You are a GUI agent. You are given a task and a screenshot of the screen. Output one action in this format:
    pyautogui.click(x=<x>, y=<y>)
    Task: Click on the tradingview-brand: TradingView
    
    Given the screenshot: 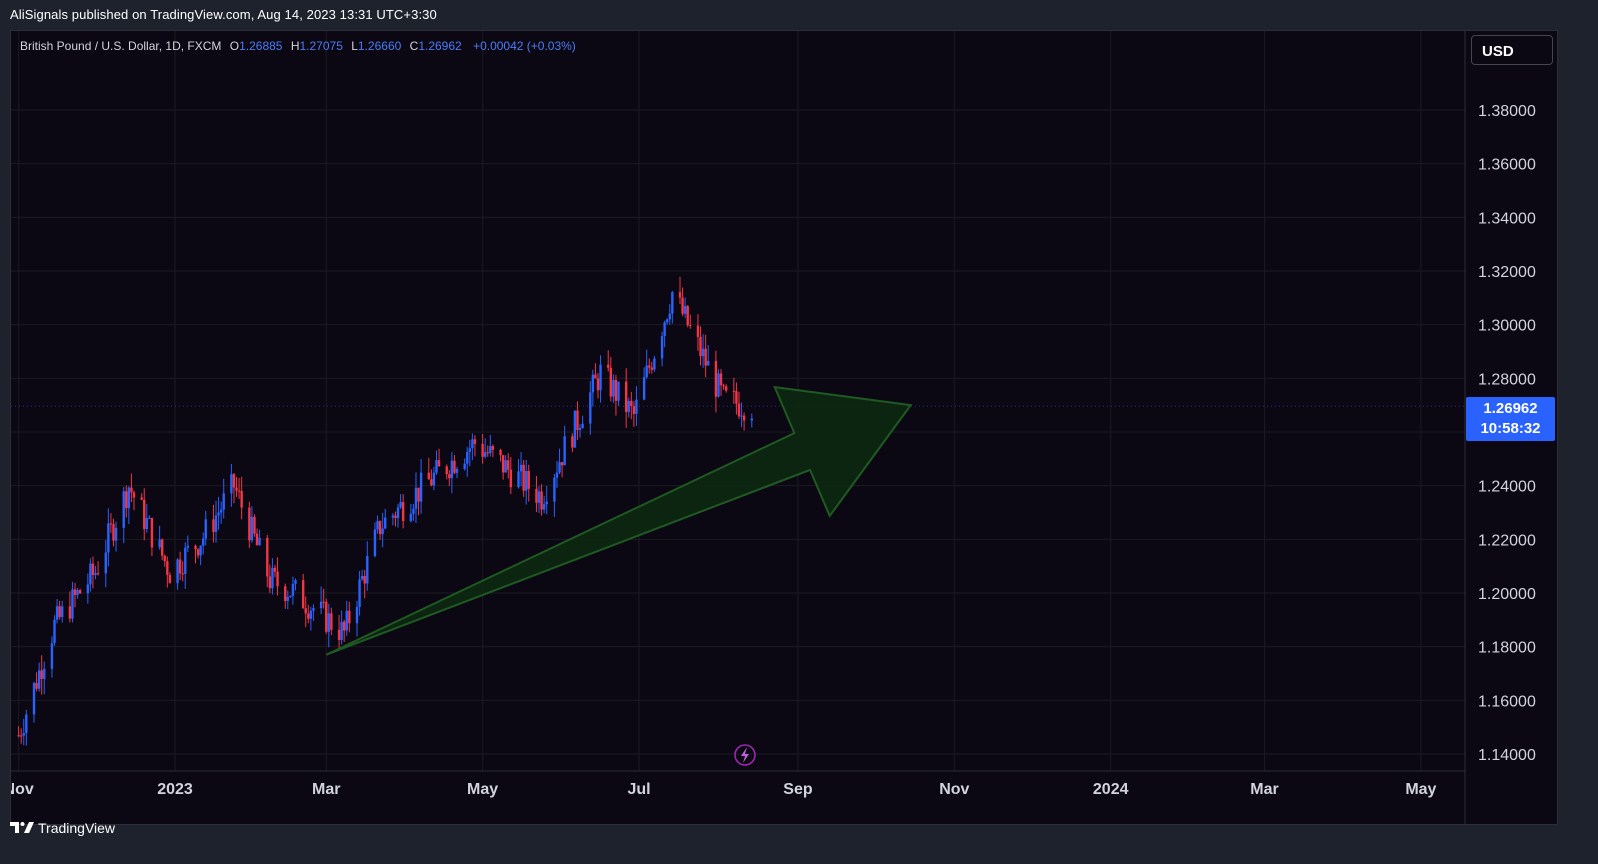 What is the action you would take?
    pyautogui.click(x=62, y=828)
    